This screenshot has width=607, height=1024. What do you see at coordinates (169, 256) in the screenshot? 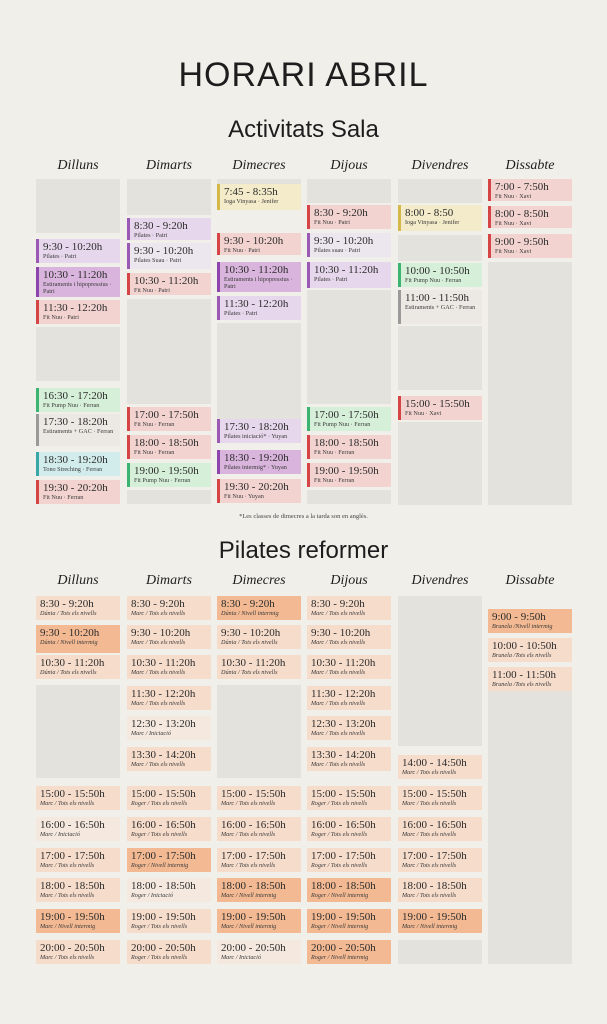
I see `class-slot: 9:30 - 10:20h Pilates Suau · Patri` at bounding box center [169, 256].